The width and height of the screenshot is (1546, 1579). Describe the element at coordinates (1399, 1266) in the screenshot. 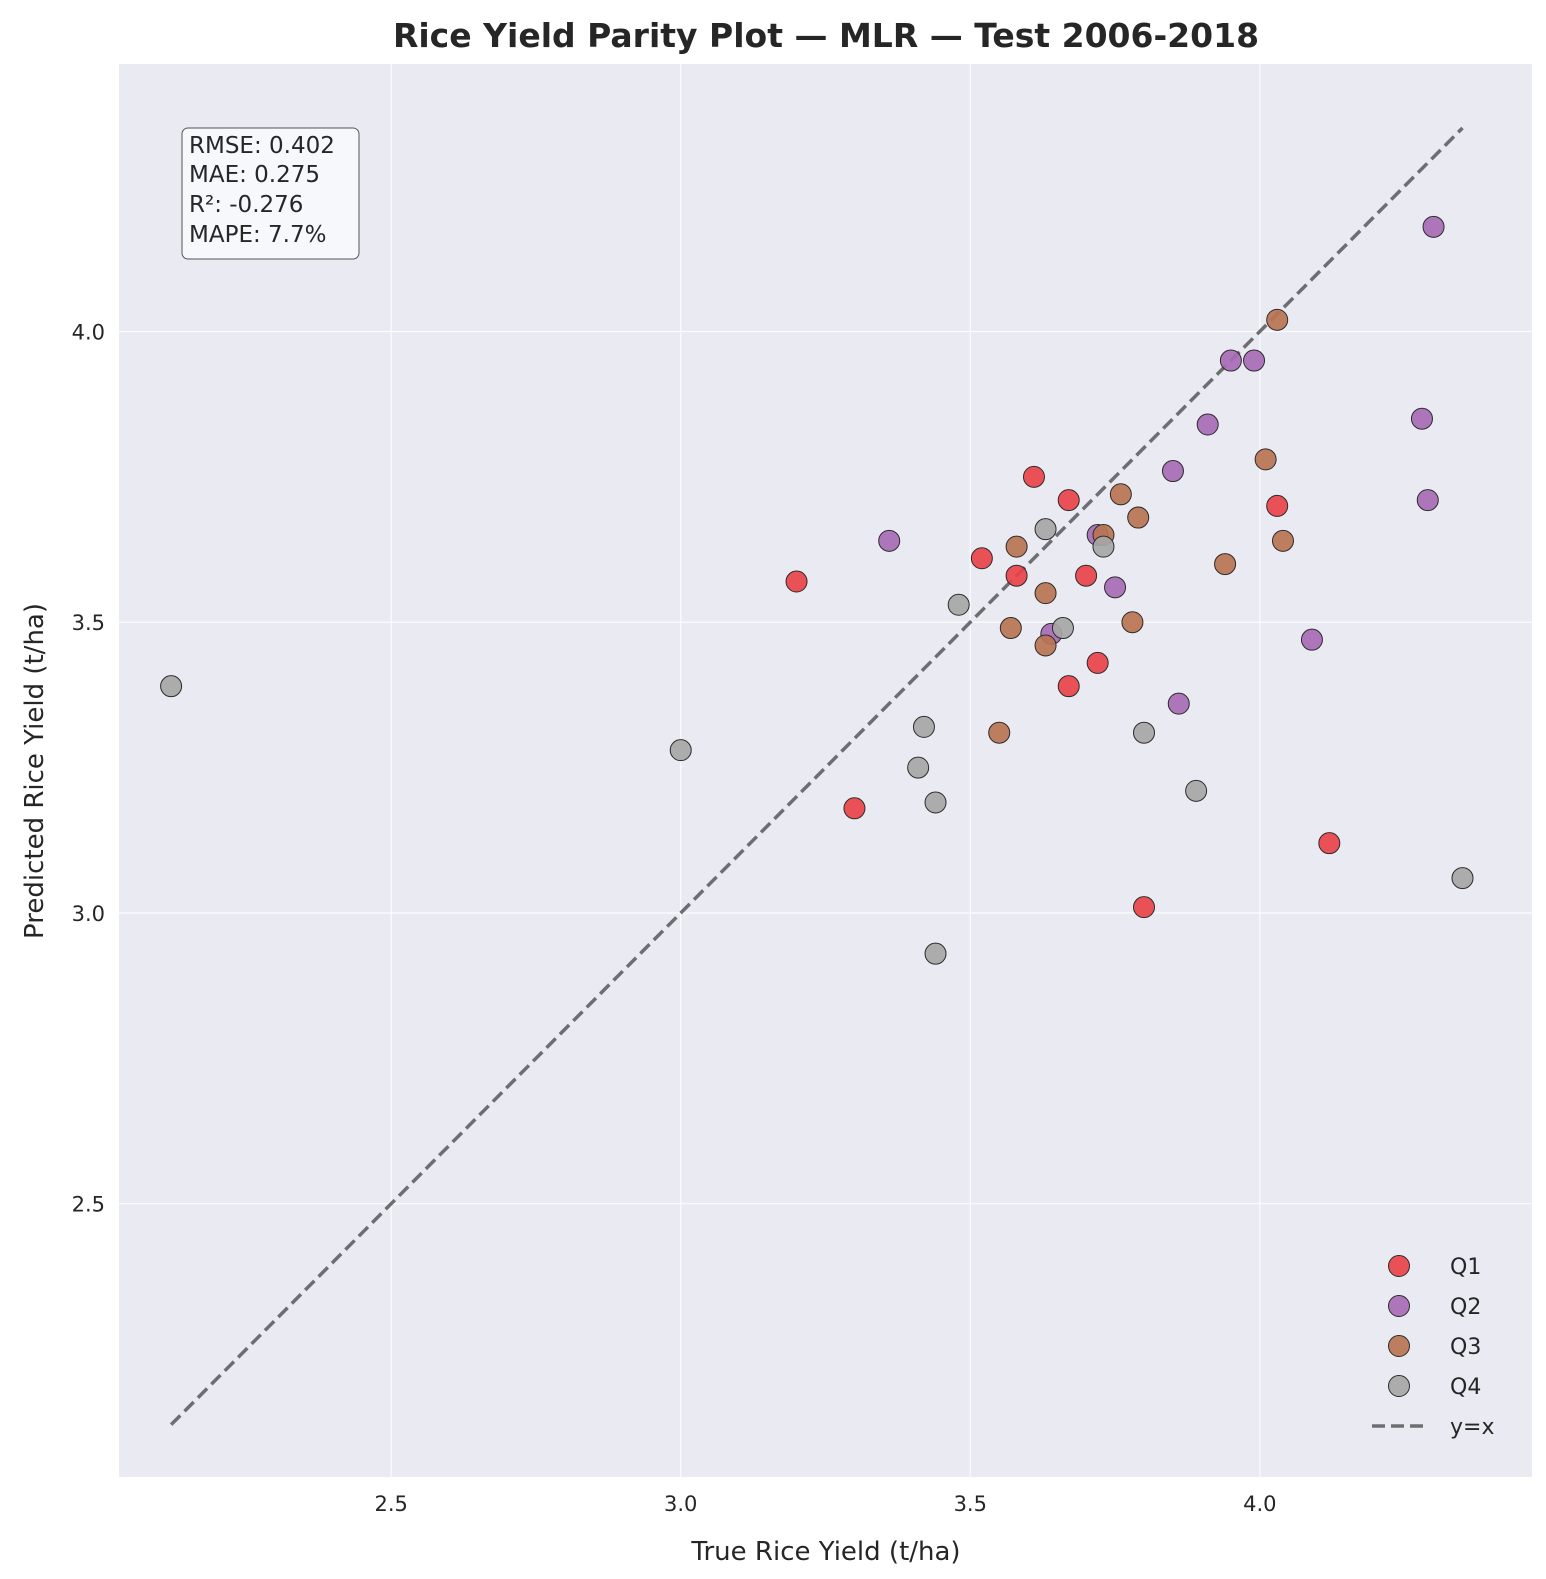

I see `legend-marker-q1` at that location.